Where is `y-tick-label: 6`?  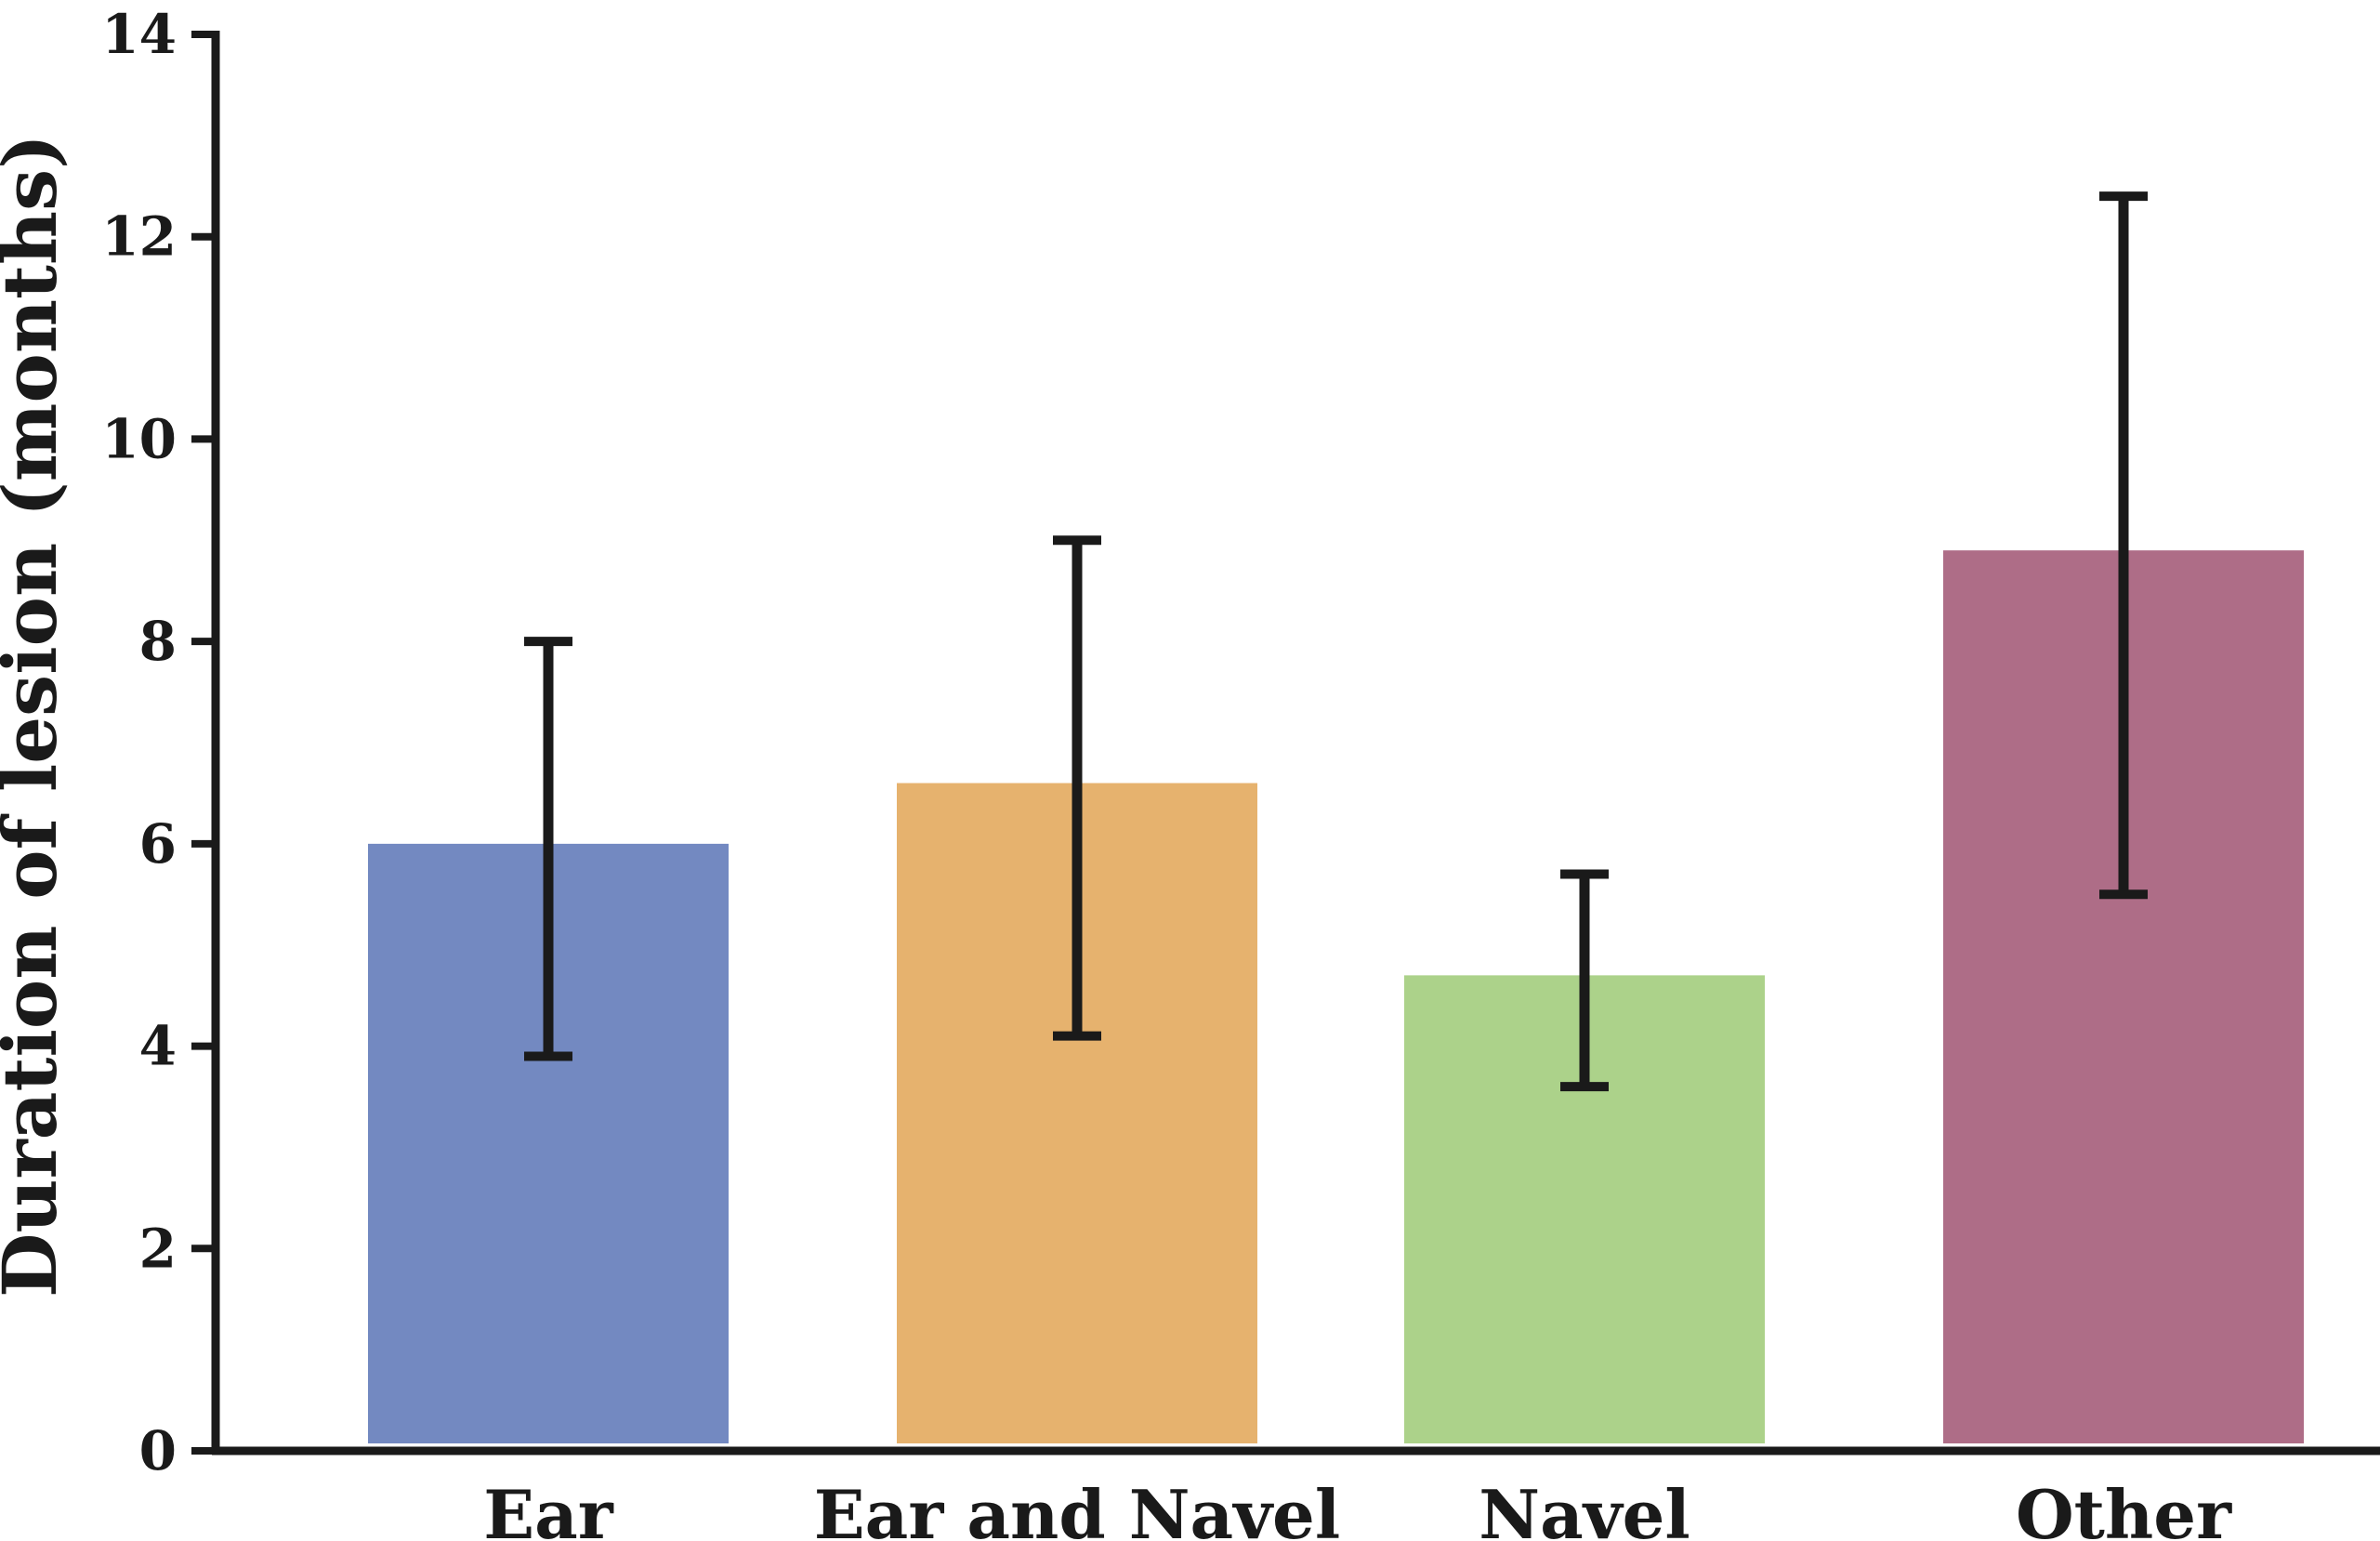 y-tick-label: 6 is located at coordinates (158, 844).